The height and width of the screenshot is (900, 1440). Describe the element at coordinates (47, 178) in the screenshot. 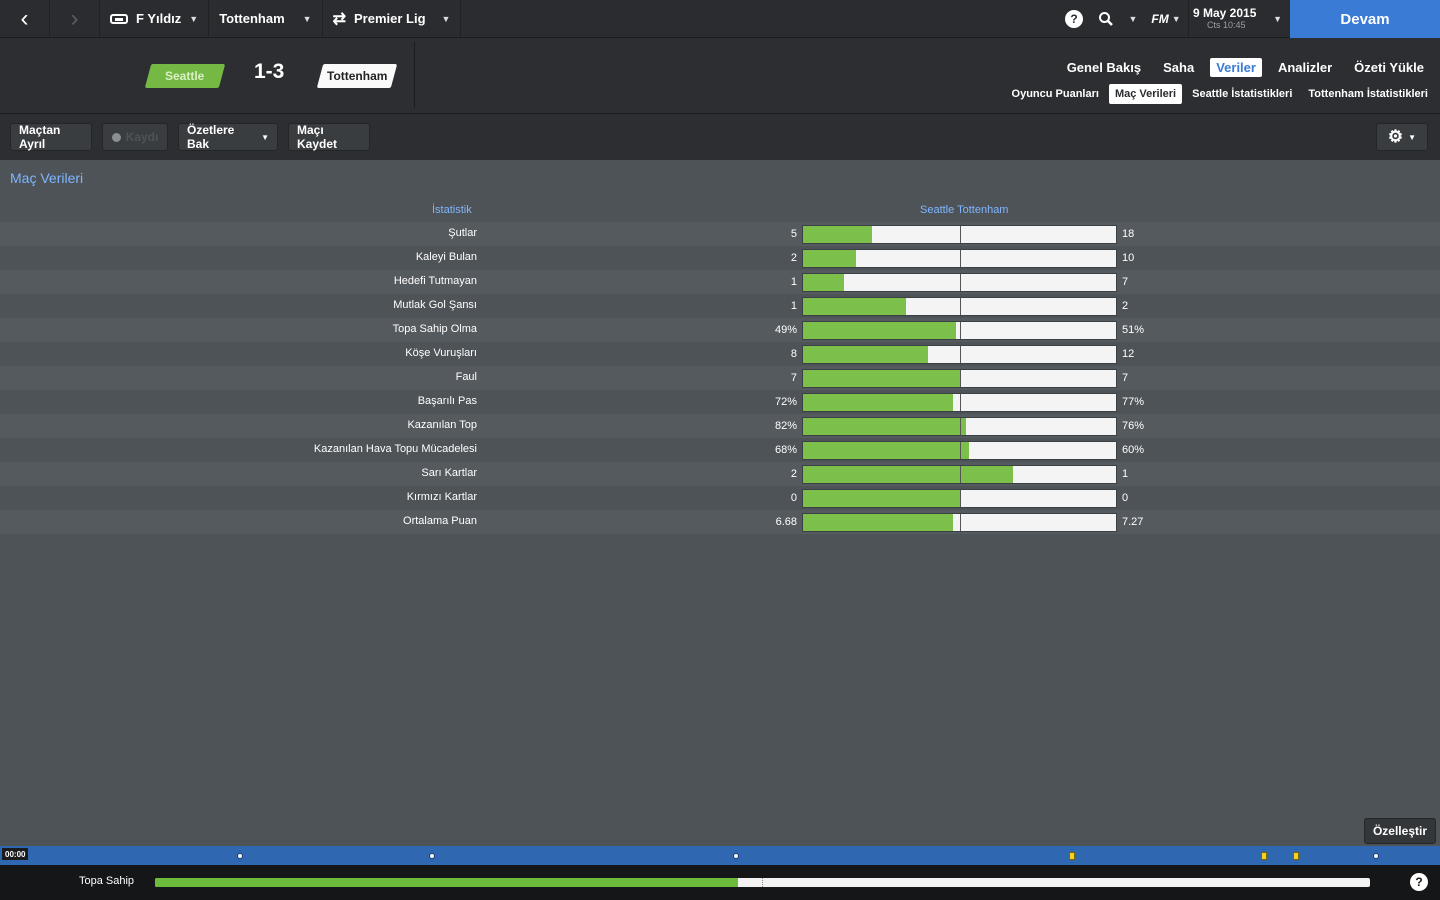

I see `page-title: Maç Verileri` at that location.